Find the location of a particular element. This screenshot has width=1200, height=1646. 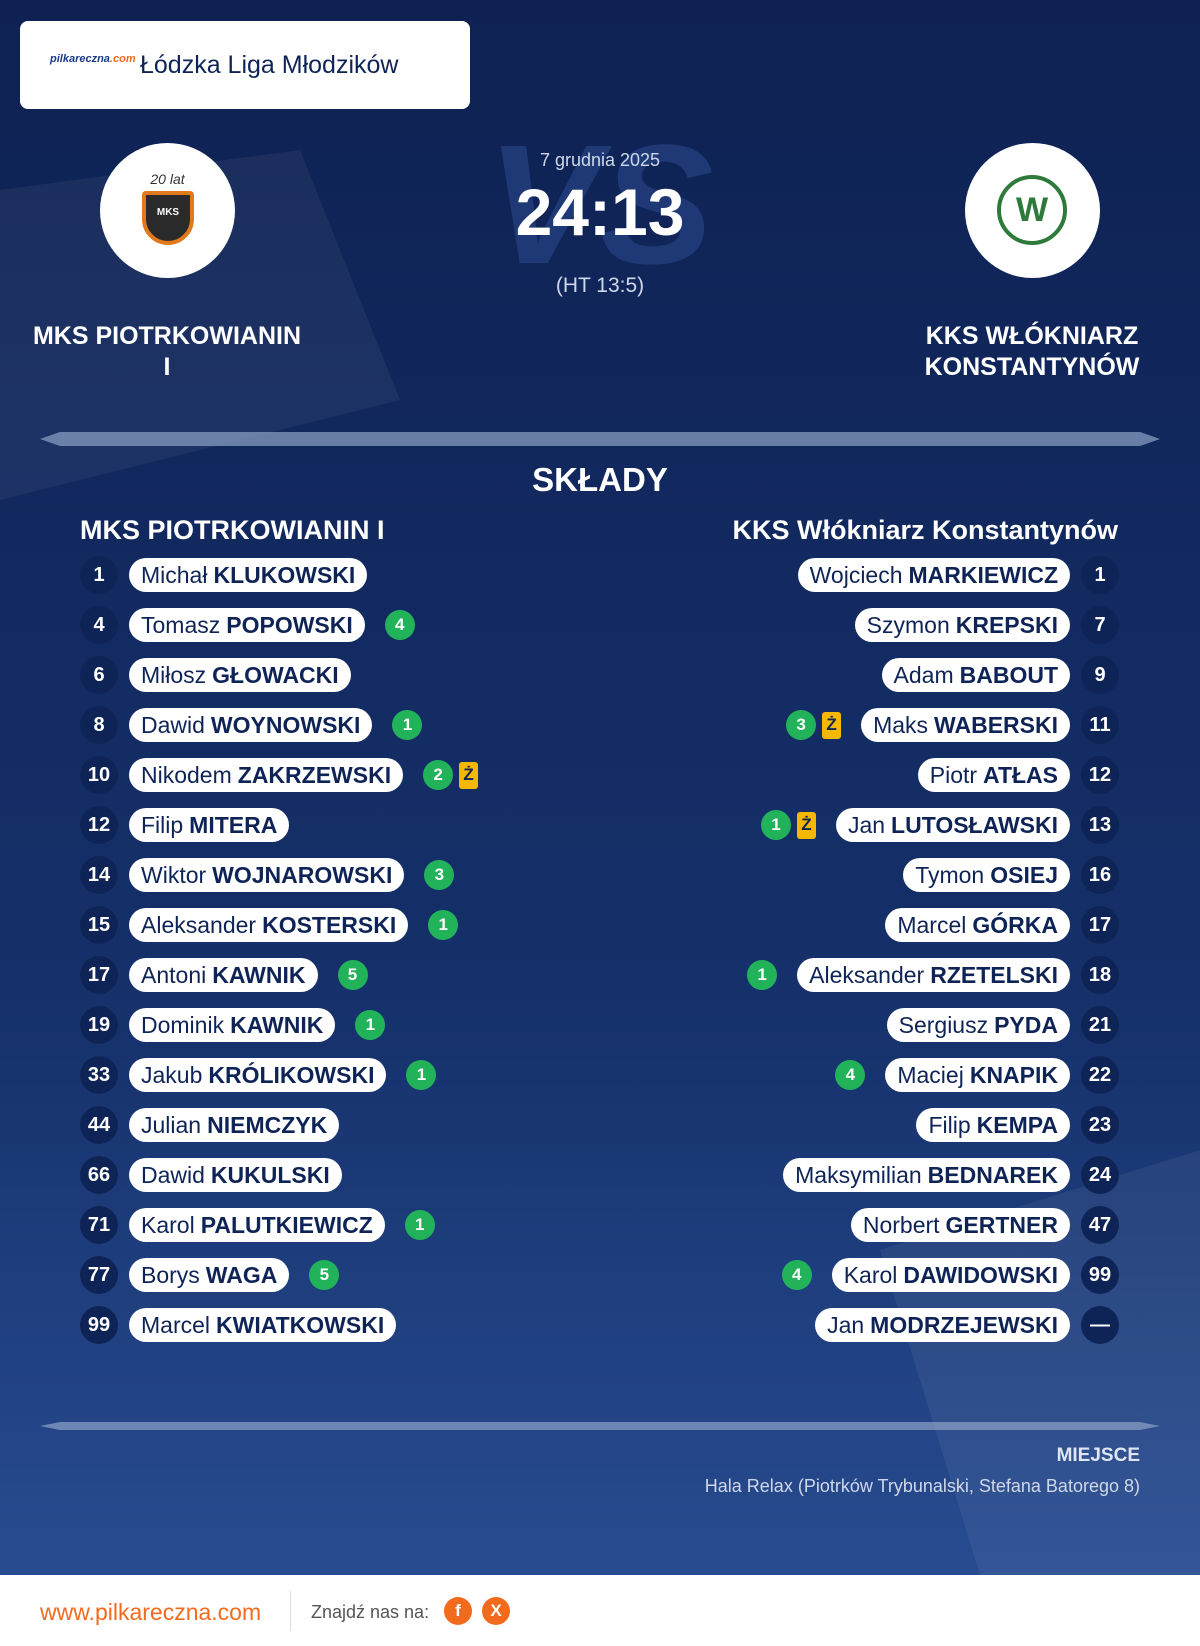

player-row: Filip KEMPA 23 is located at coordinates (1017, 1125).